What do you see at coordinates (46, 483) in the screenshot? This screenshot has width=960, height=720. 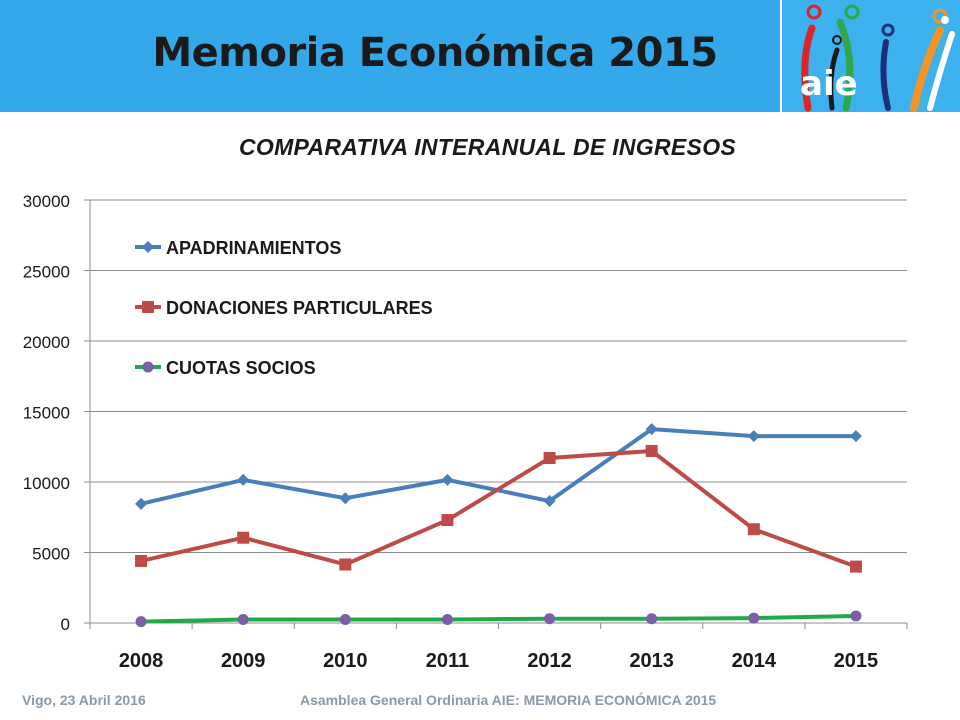 I see `y-tick-label: 10000` at bounding box center [46, 483].